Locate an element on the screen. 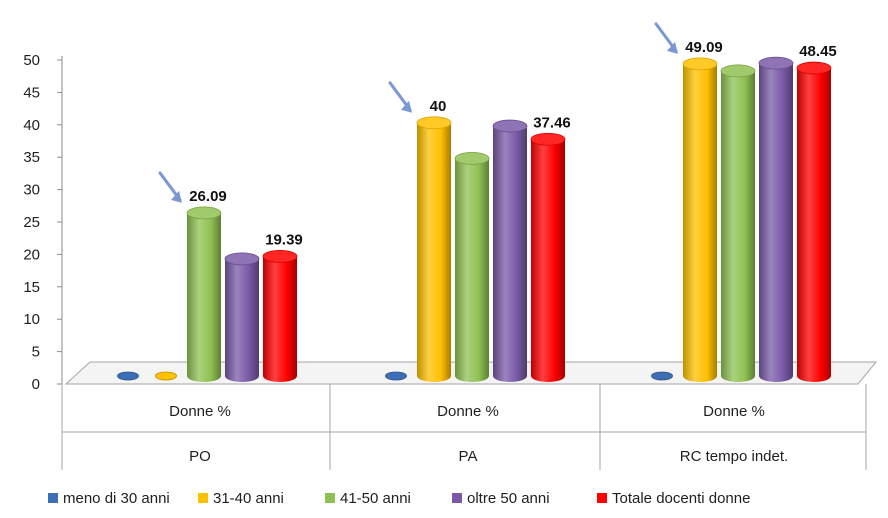 Image resolution: width=888 pixels, height=518 pixels. legend-label: meno di 30 anni is located at coordinates (116, 498).